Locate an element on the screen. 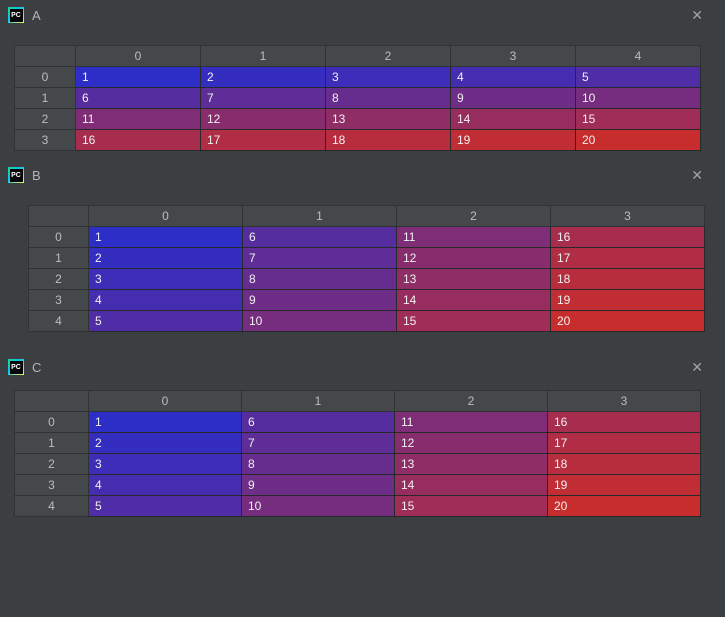 This screenshot has width=725, height=617. window-title: B is located at coordinates (36, 175).